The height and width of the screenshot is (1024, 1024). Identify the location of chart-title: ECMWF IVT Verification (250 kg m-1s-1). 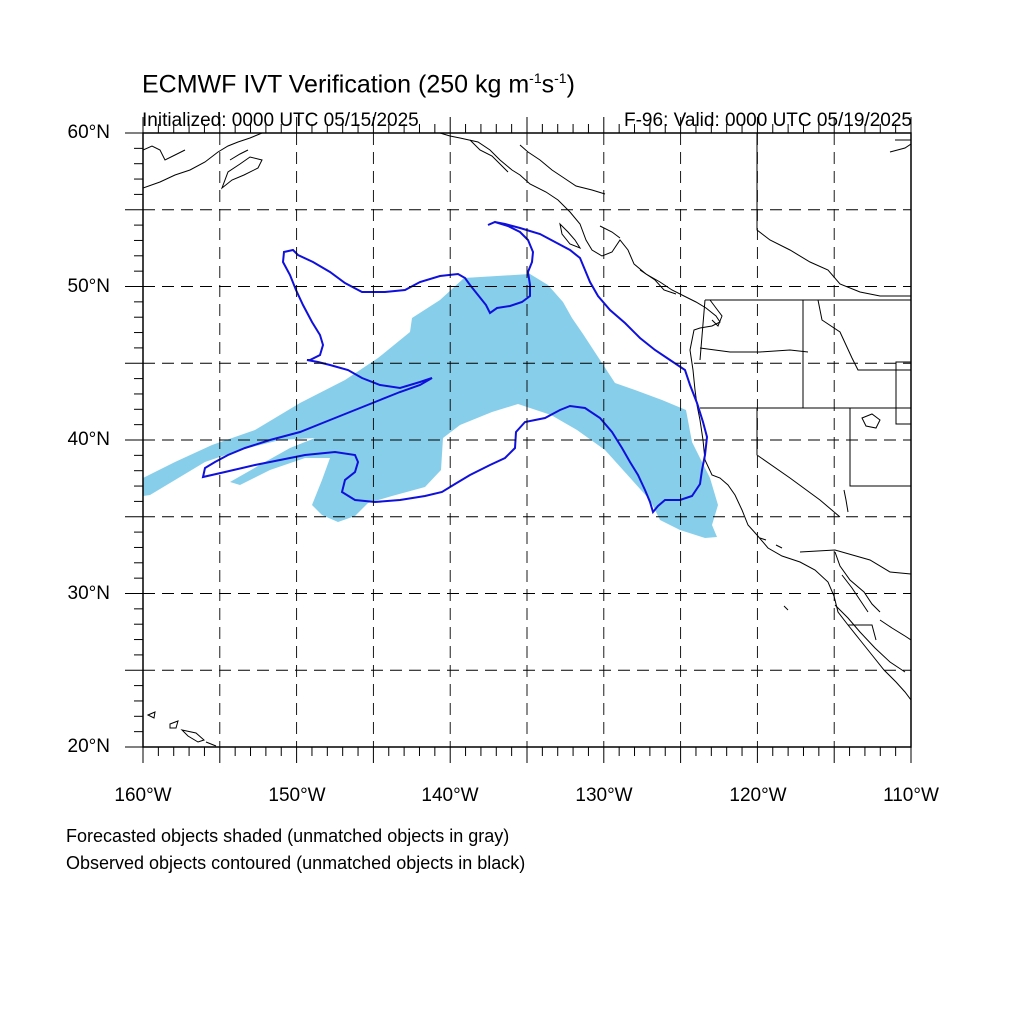
(358, 84).